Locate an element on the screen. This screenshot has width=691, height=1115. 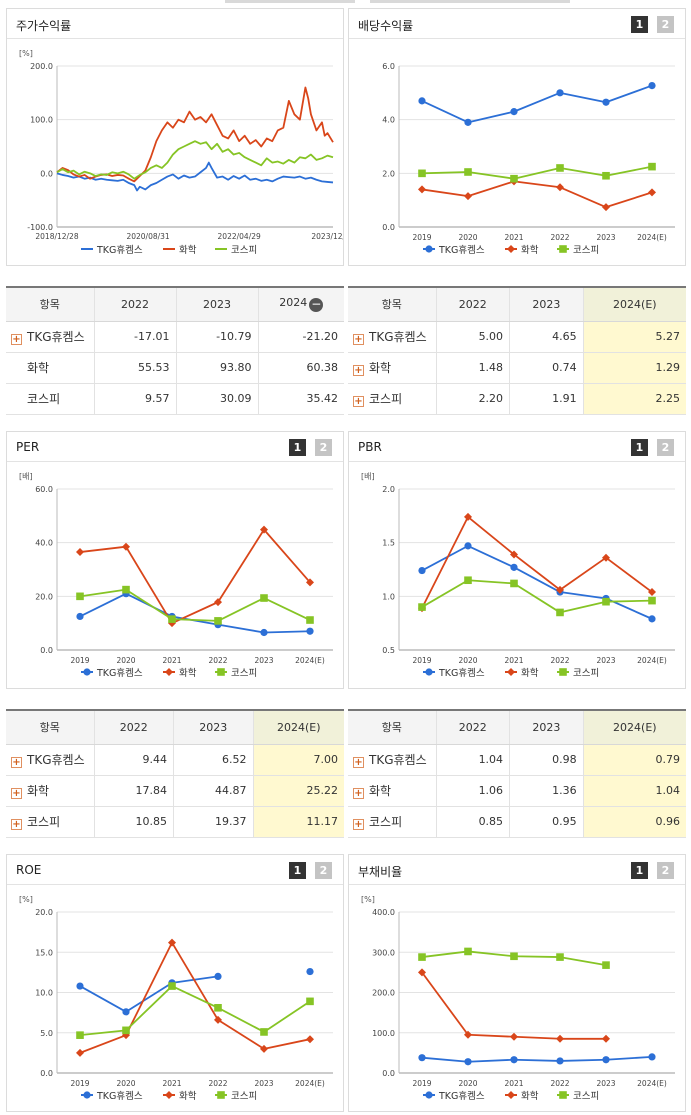
y-tick-label: 0.0 is located at coordinates (388, 1073).